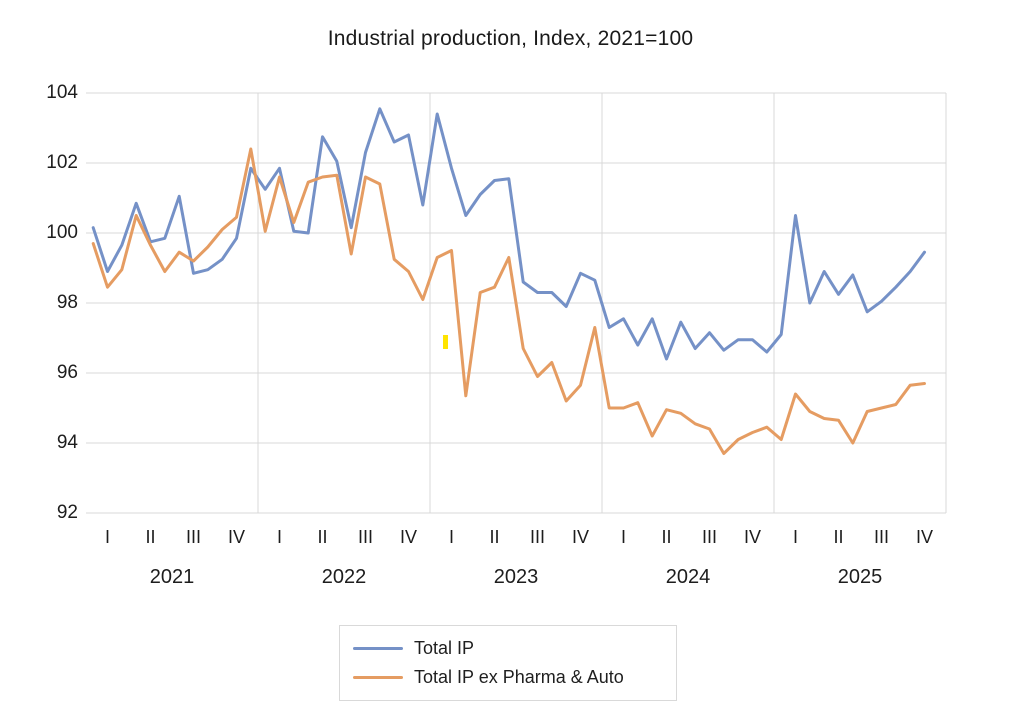 The height and width of the screenshot is (726, 1021). I want to click on legend-line-swatch-total-ip, so click(378, 649).